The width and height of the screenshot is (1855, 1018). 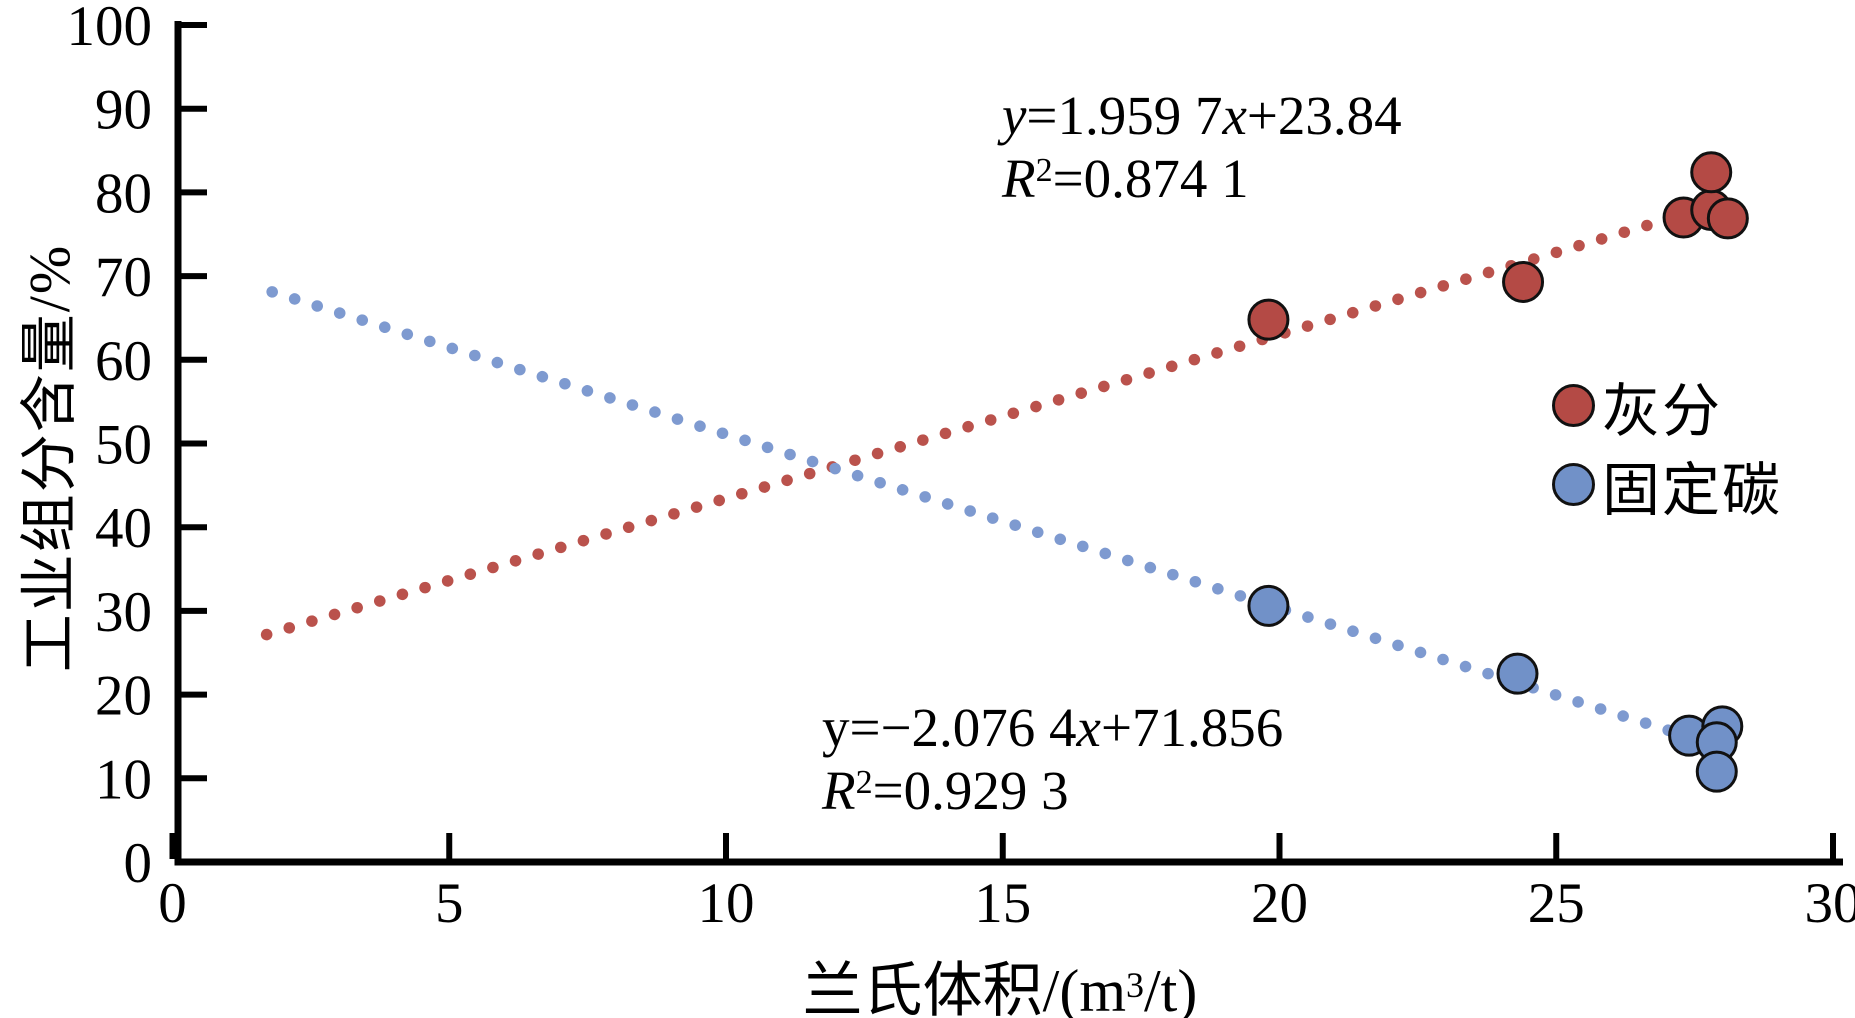 What do you see at coordinates (110, 29) in the screenshot?
I see `y-tick-label: 100` at bounding box center [110, 29].